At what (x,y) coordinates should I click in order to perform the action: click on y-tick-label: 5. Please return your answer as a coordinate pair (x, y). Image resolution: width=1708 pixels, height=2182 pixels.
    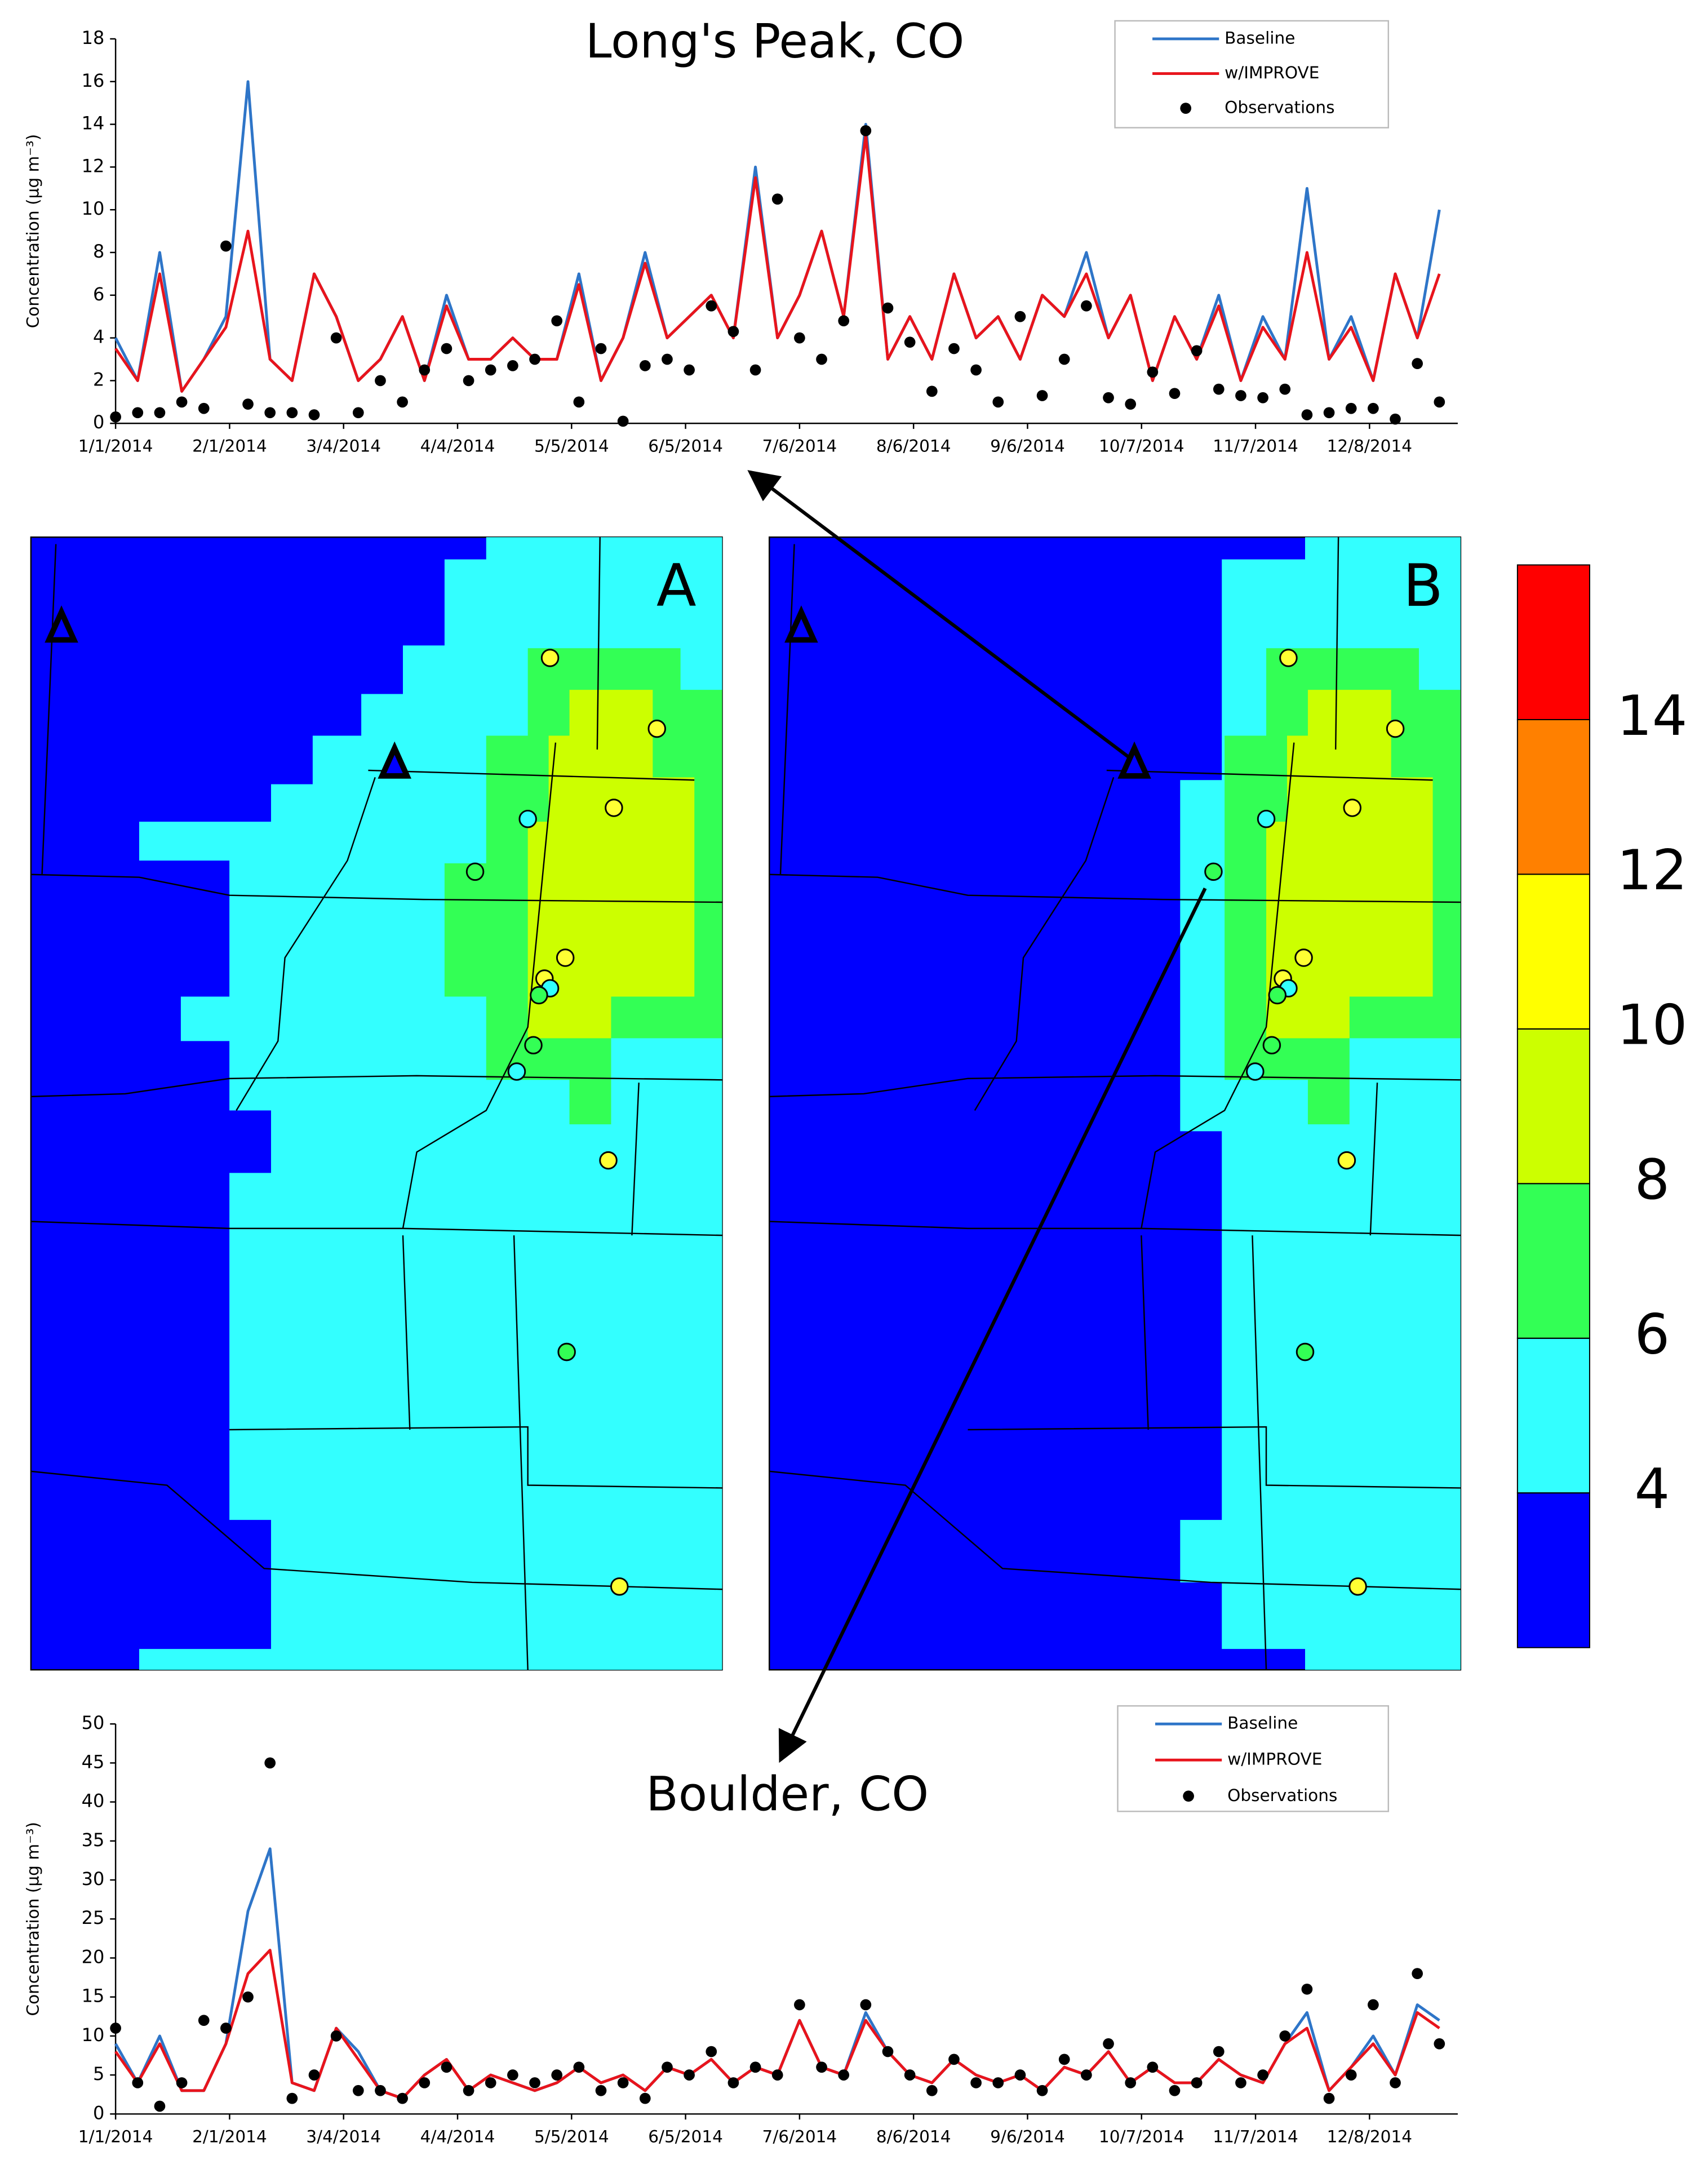
    Looking at the image, I should click on (98, 2074).